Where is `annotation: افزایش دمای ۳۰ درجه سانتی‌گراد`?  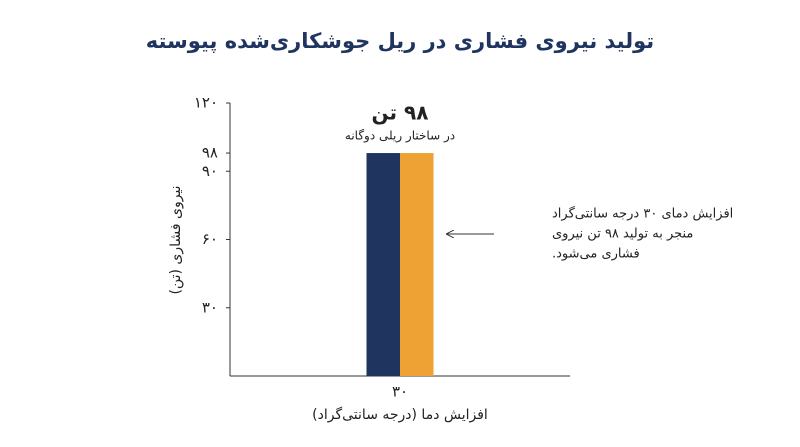
annotation: افزایش دمای ۳۰ درجه سانتی‌گراد is located at coordinates (642, 214).